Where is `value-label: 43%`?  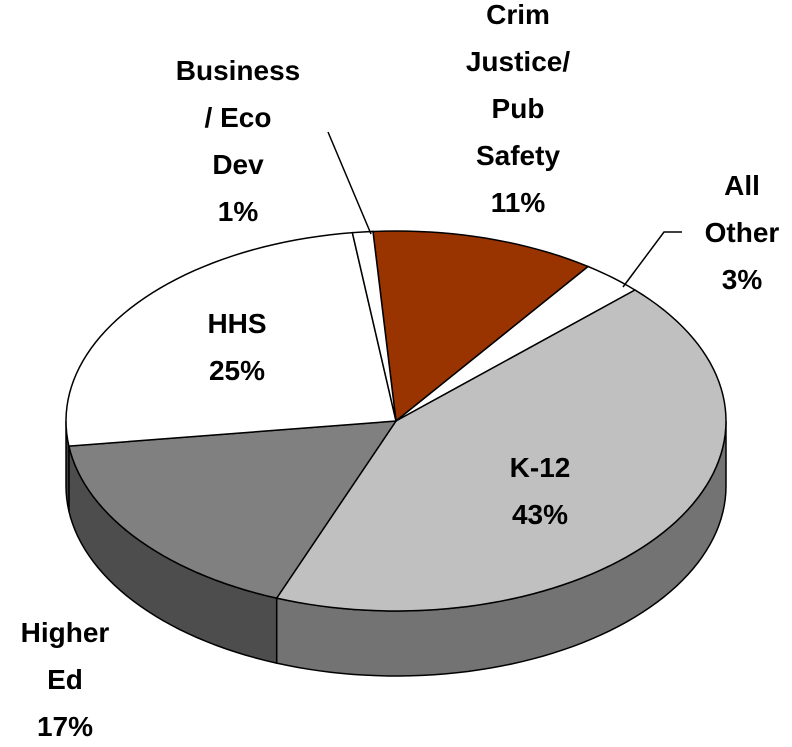 value-label: 43% is located at coordinates (540, 514).